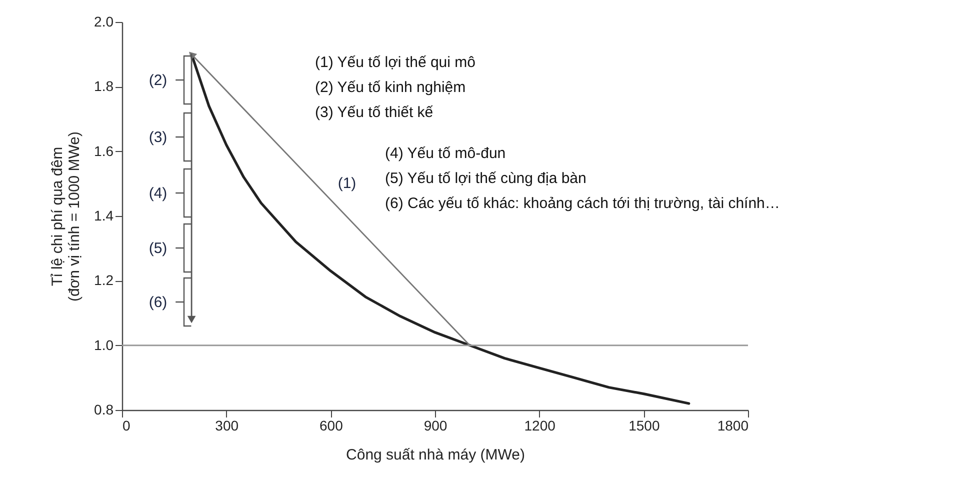  Describe the element at coordinates (158, 302) in the screenshot. I see `annotation: (6)` at that location.